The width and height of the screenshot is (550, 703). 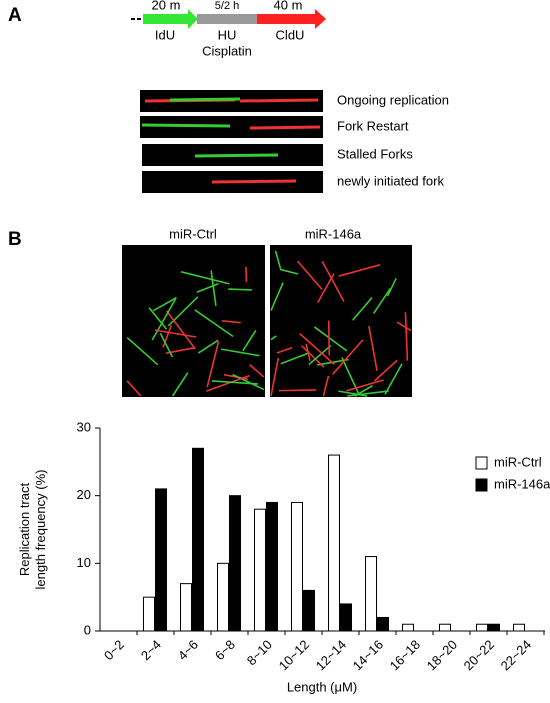 I want to click on treat-bar, so click(x=227, y=19).